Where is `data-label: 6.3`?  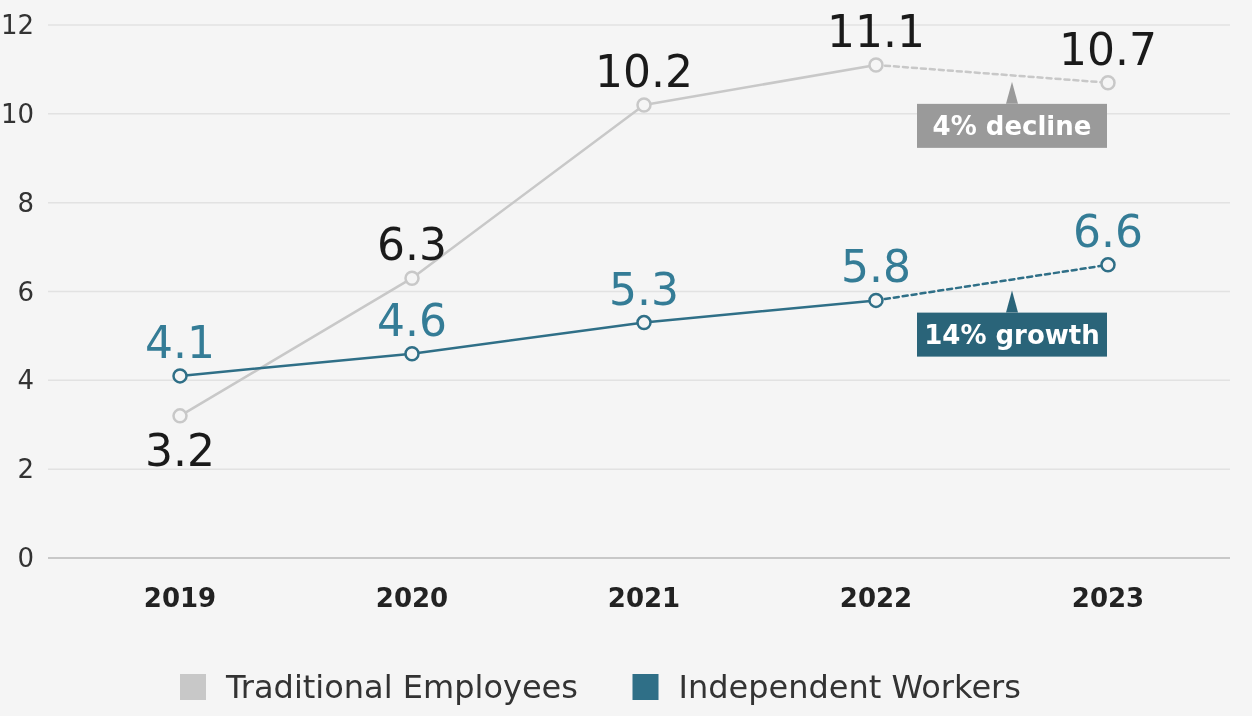
data-label: 6.3 is located at coordinates (412, 245).